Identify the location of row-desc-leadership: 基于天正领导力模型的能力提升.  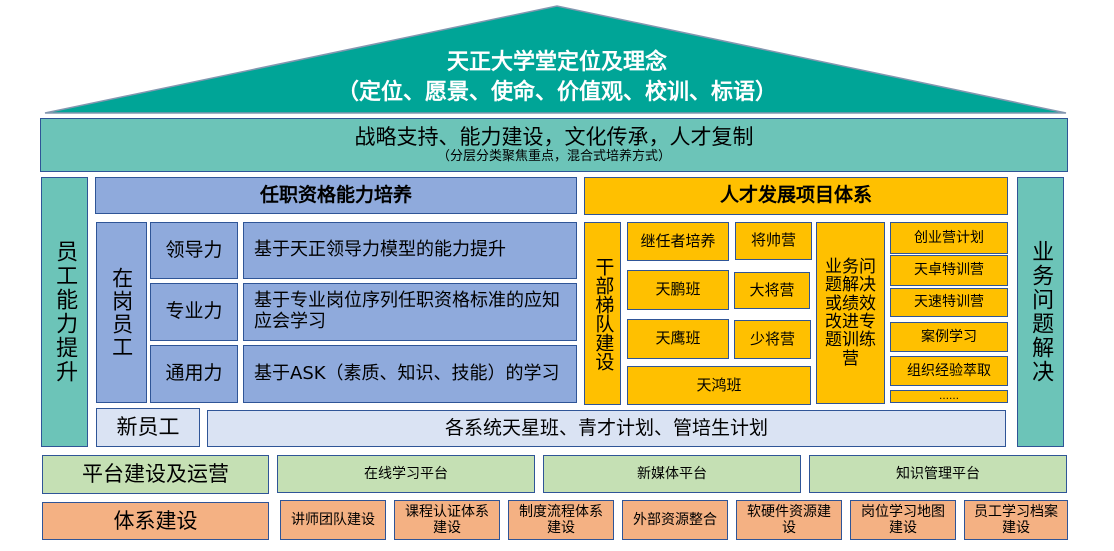
(410, 250).